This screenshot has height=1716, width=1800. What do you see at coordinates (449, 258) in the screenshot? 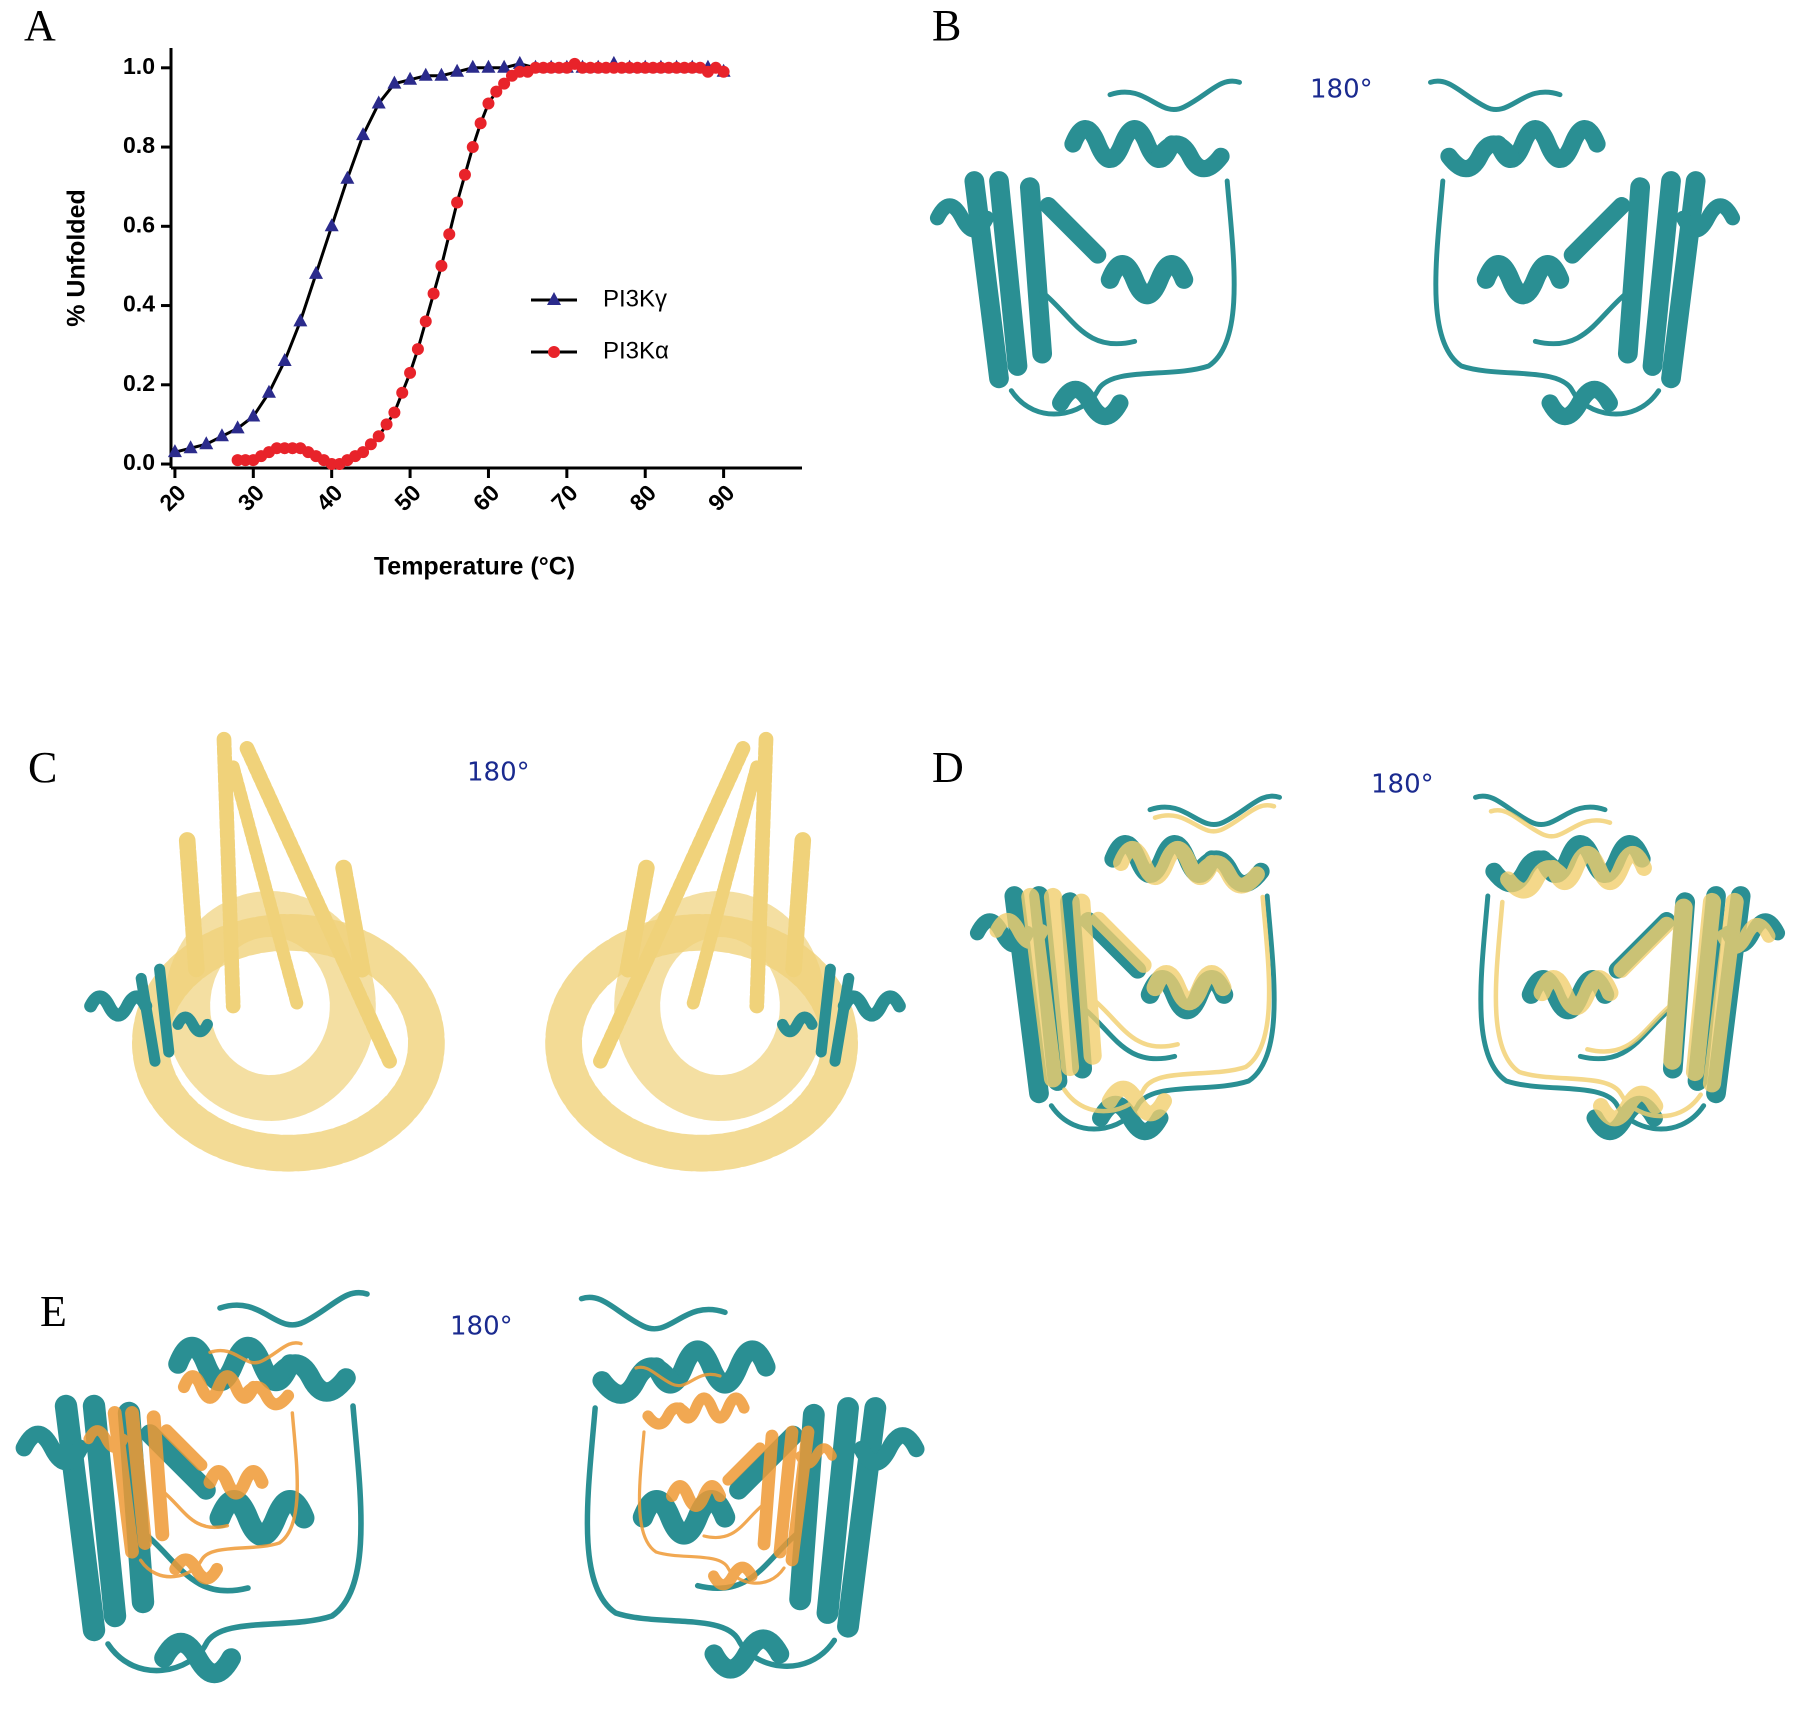
I see `series-line` at bounding box center [449, 258].